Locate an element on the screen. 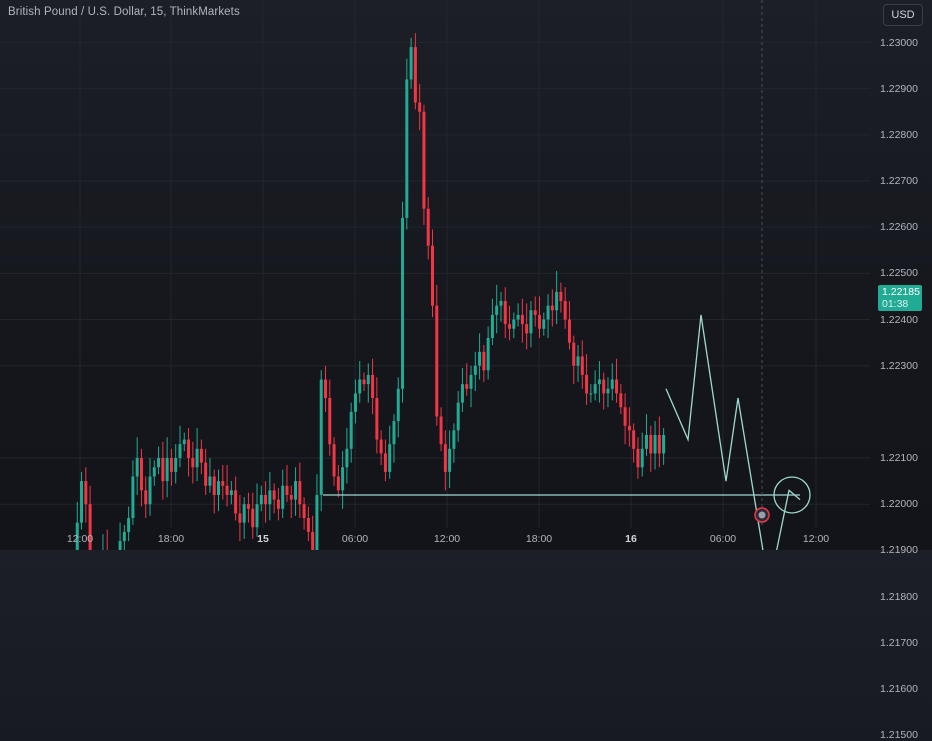 The height and width of the screenshot is (741, 932). price-tick-label: 1.21900 is located at coordinates (899, 550).